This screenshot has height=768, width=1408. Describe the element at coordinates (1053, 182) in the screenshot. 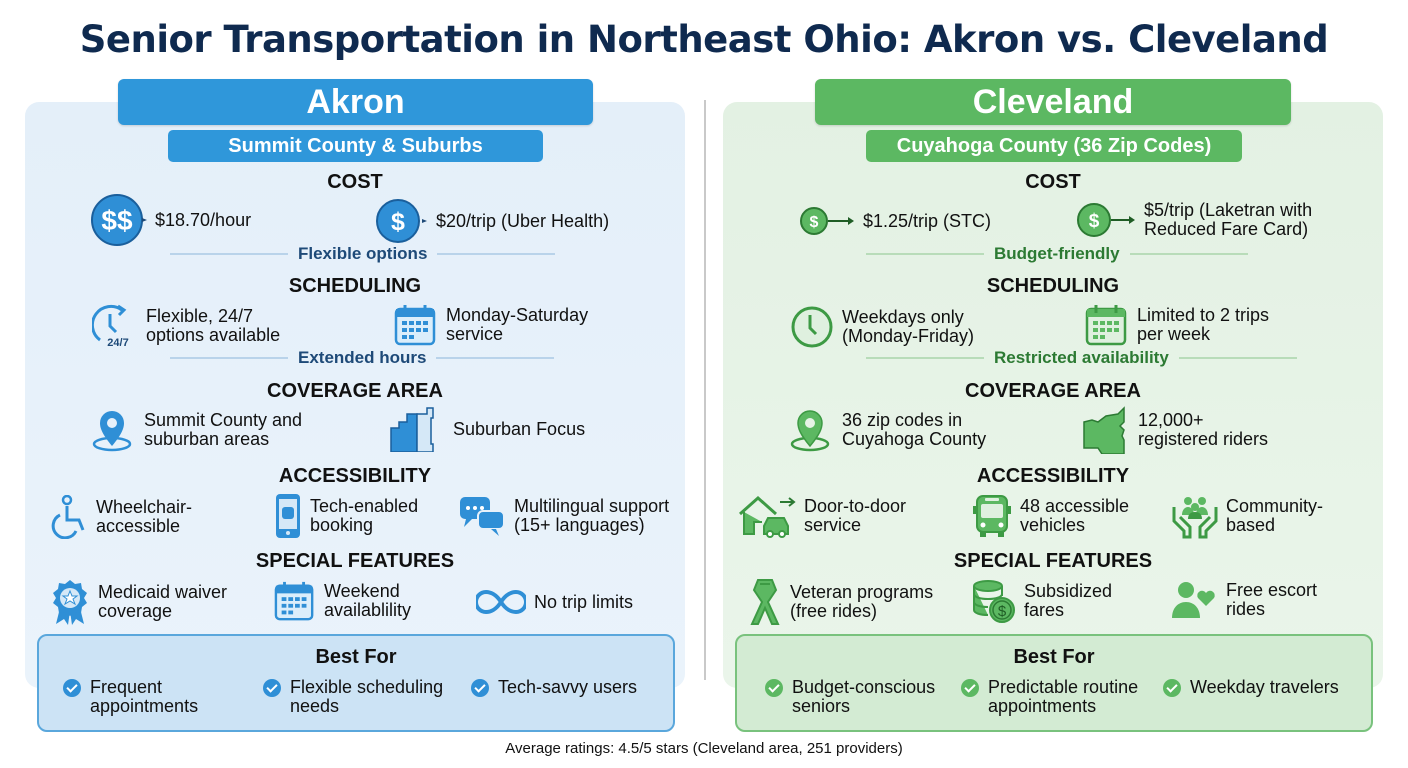

I see `cleveland-cost-heading: COST` at that location.